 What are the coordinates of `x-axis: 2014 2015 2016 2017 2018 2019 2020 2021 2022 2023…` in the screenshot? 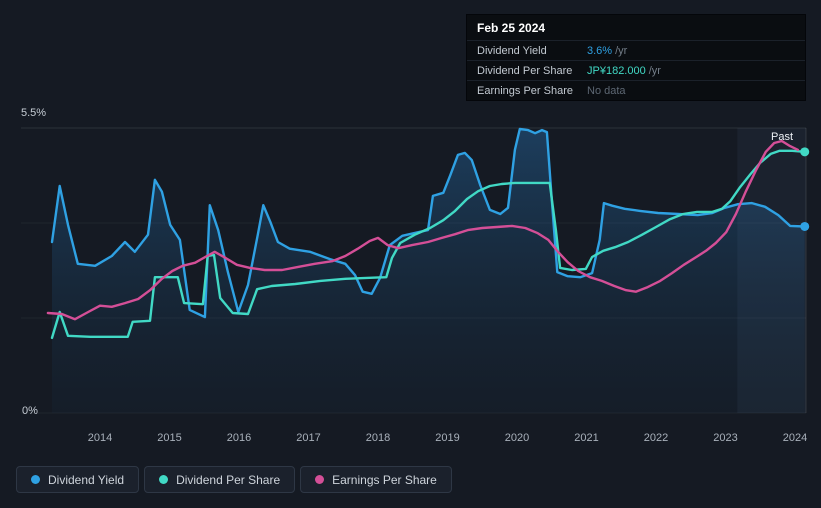 It's located at (410, 440).